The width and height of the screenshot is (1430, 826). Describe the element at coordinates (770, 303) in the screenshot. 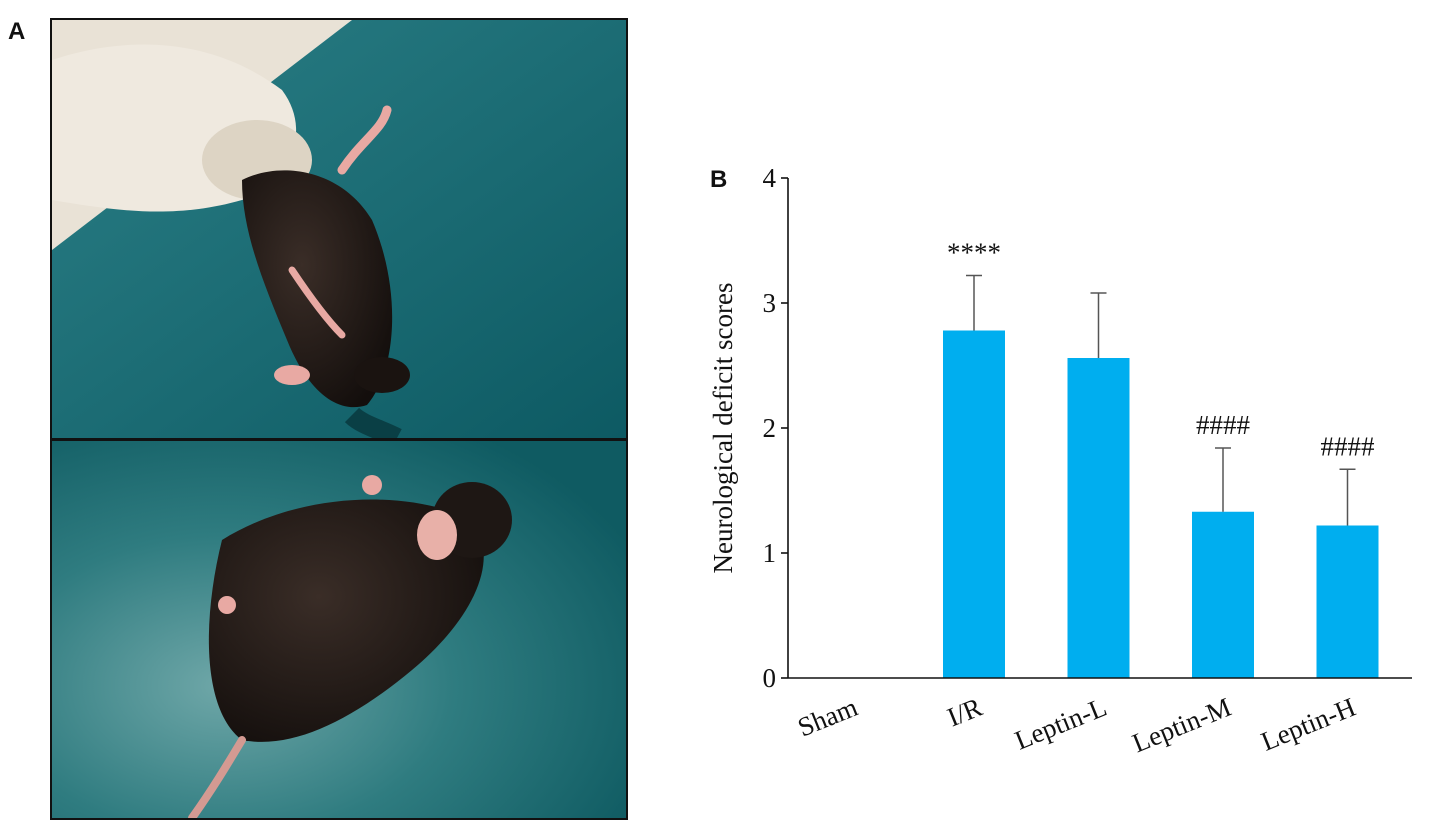

I see `y-tick-label: 3` at that location.